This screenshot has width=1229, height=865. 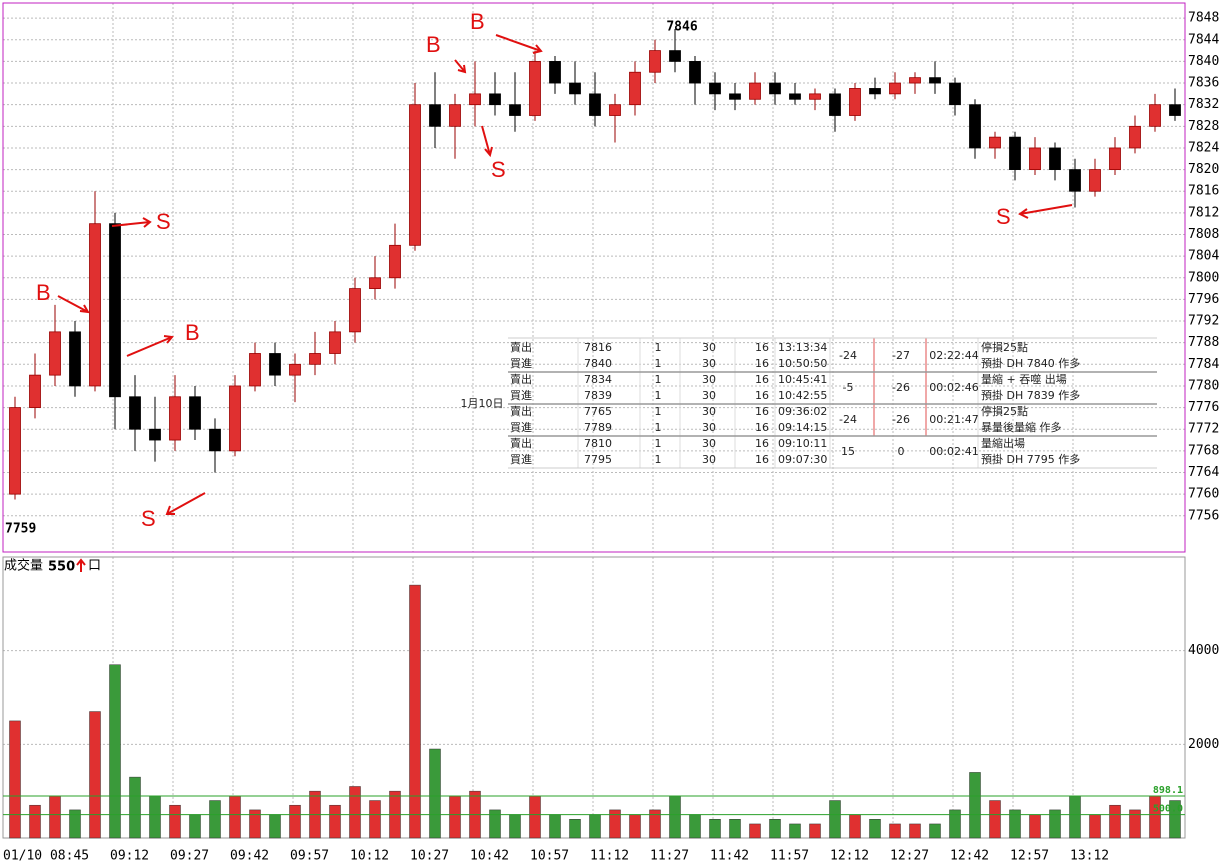 What do you see at coordinates (789, 856) in the screenshot?
I see `x-tick-label: 11:57` at bounding box center [789, 856].